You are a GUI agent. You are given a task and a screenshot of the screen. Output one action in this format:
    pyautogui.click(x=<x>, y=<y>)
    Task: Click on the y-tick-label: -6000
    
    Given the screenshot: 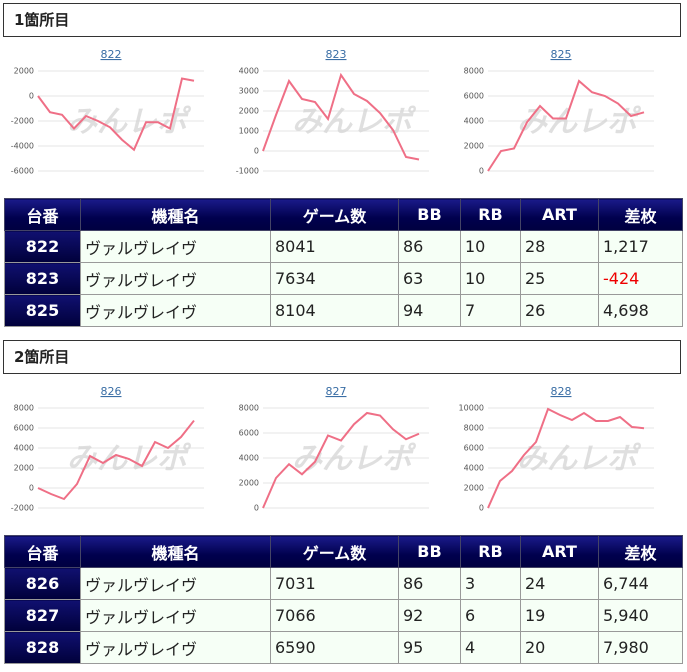 What is the action you would take?
    pyautogui.click(x=22, y=171)
    